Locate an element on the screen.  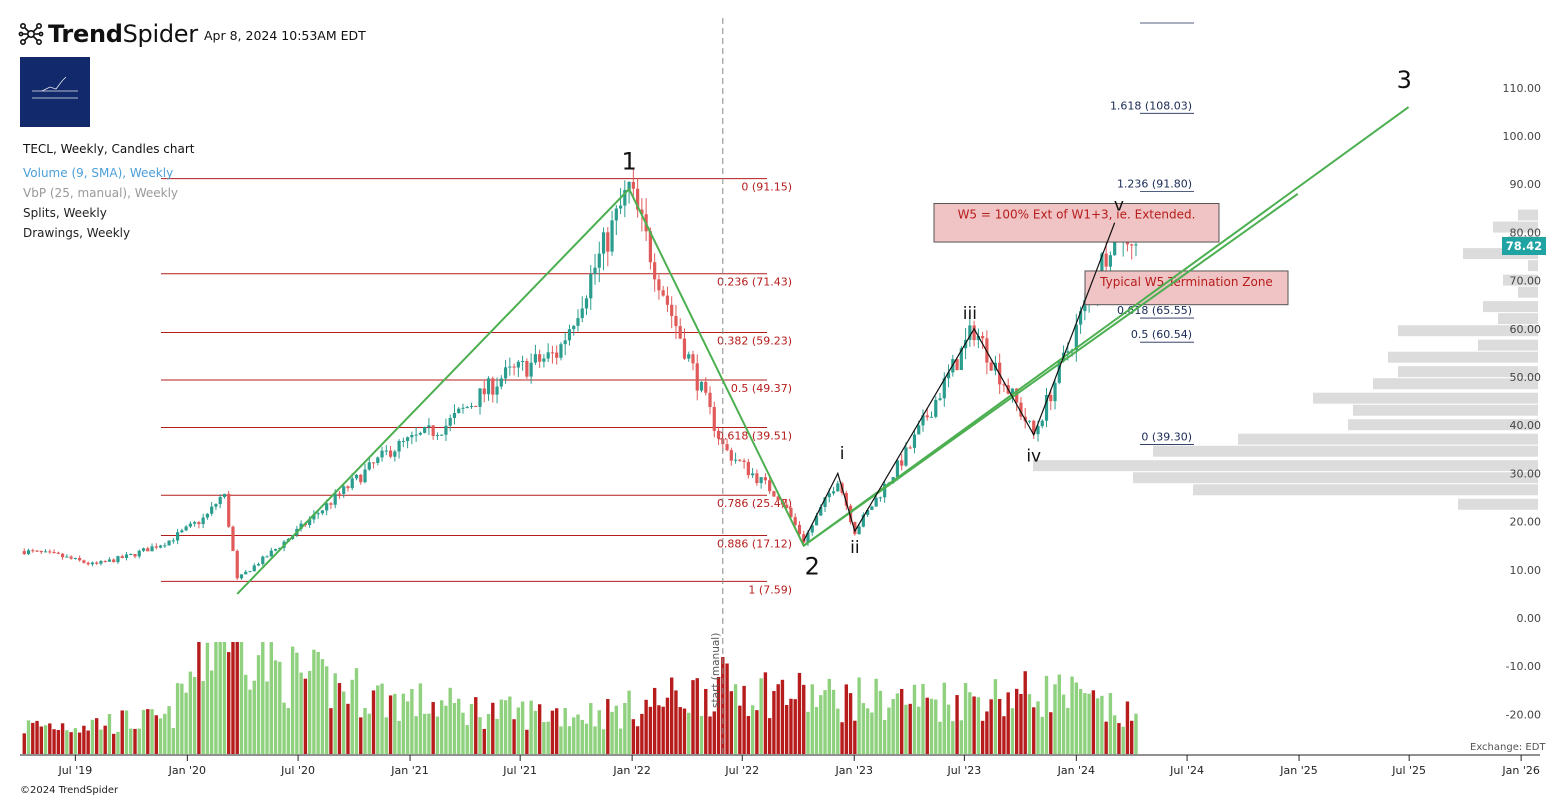
x-tick-label: Jul '25 is located at coordinates (1408, 770).